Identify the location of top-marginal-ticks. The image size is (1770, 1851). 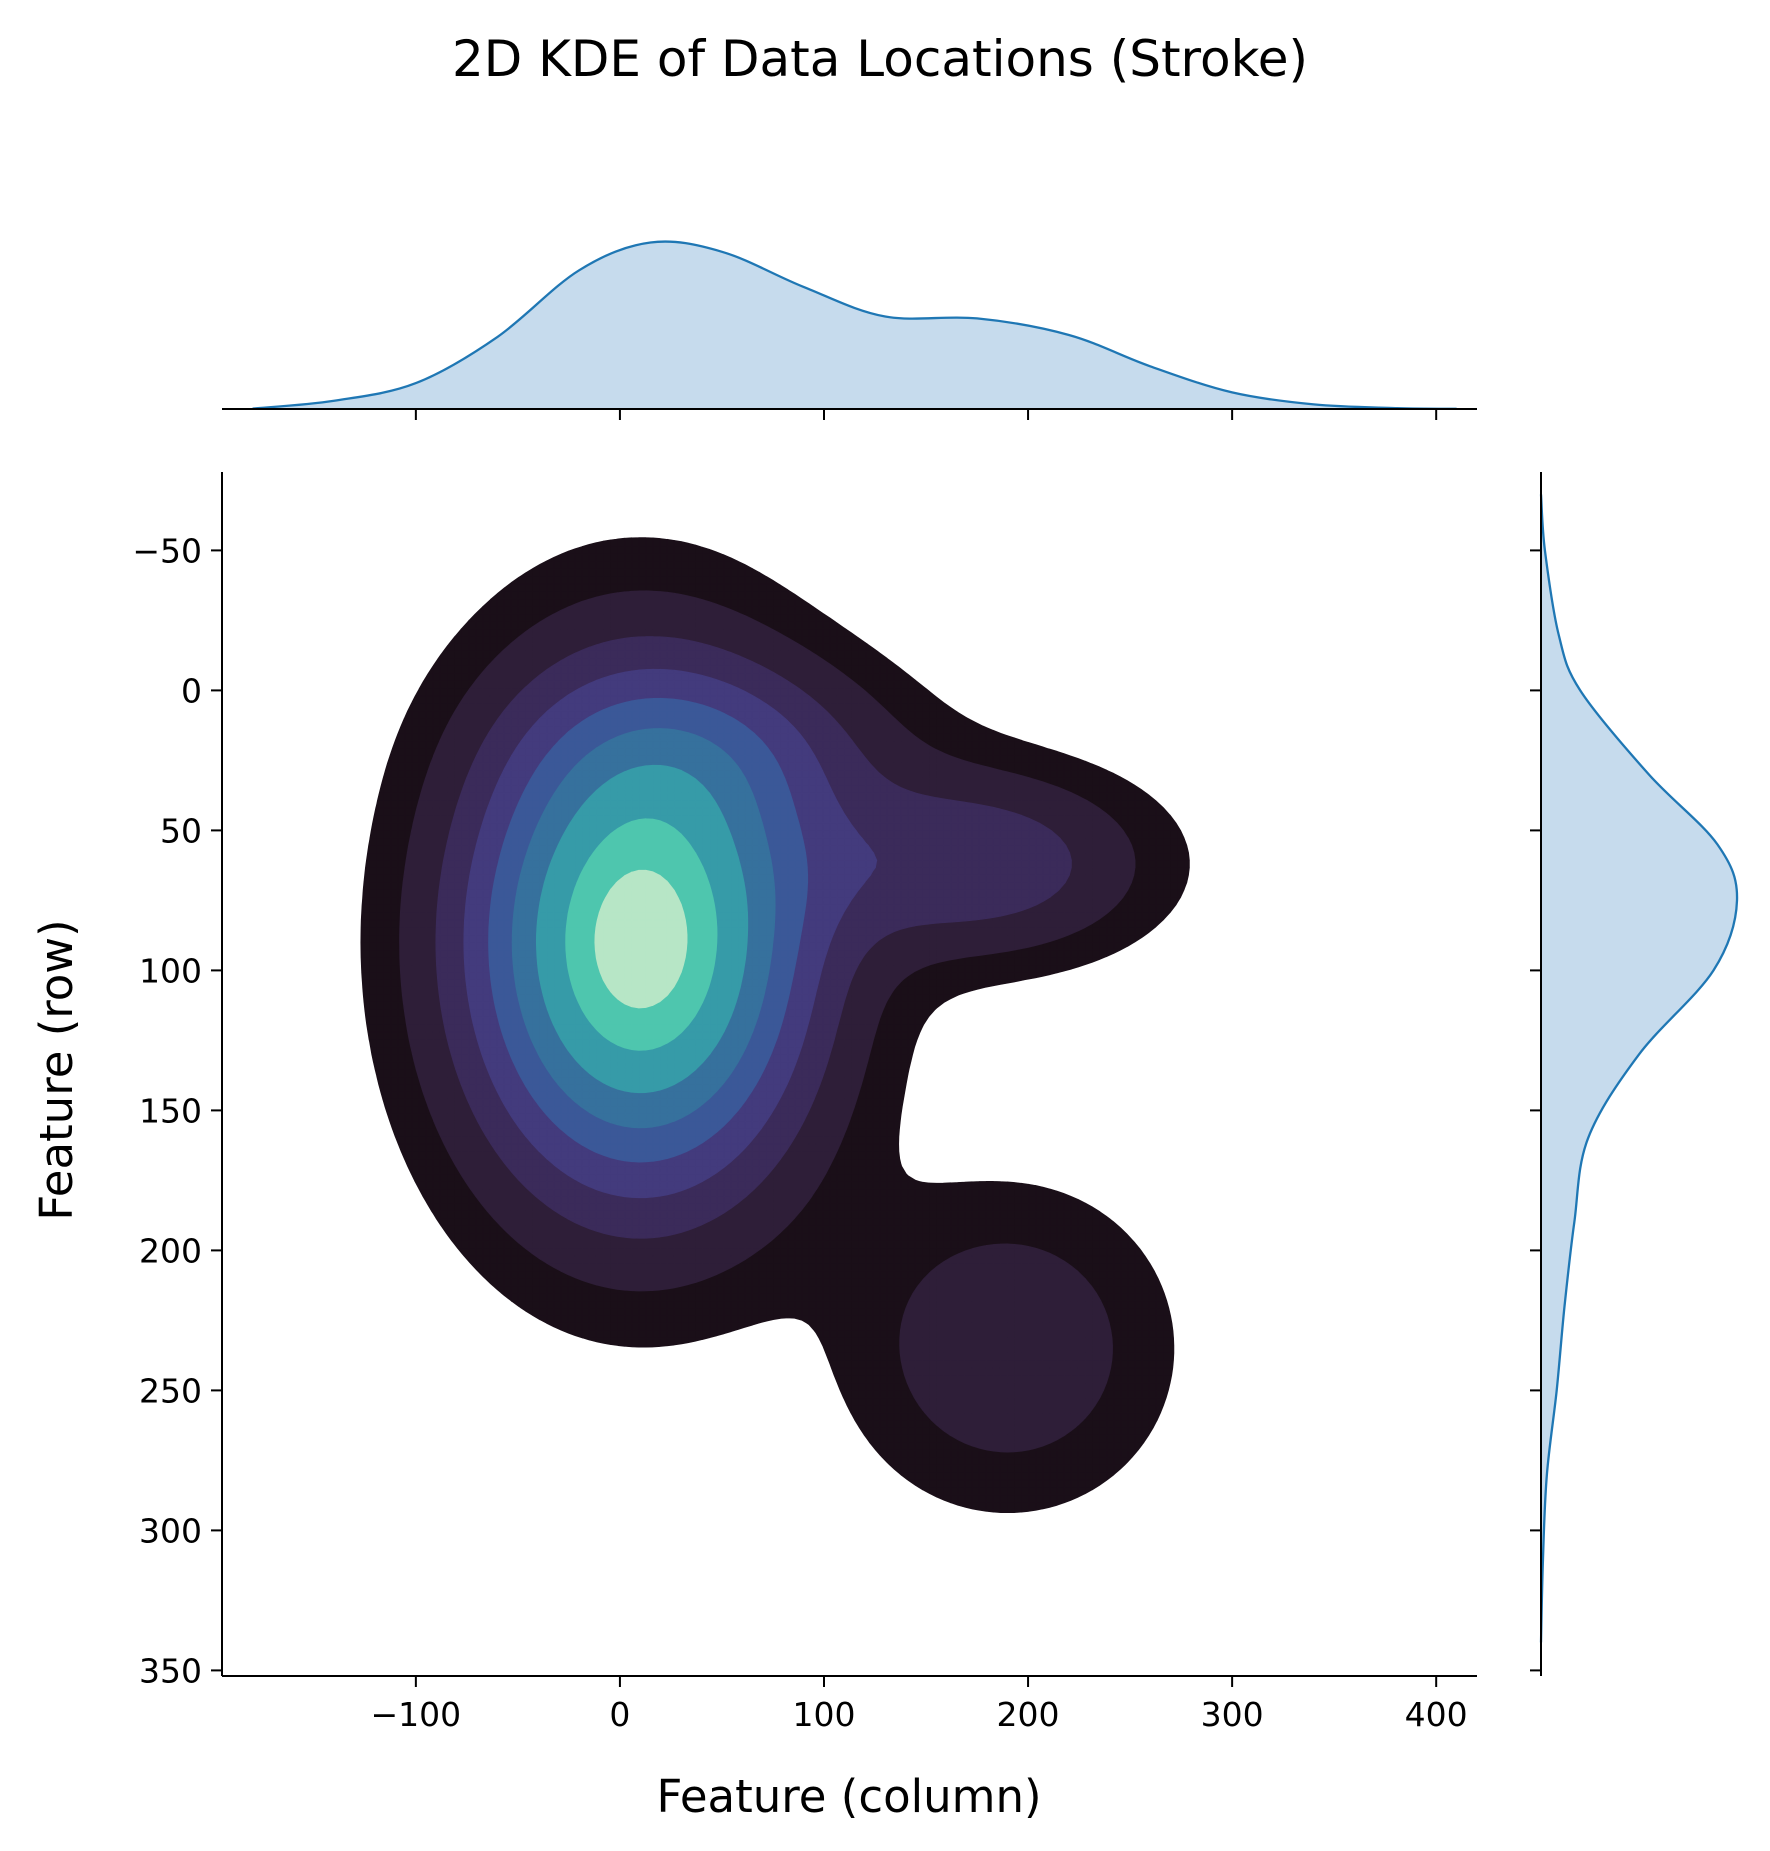
(926, 414).